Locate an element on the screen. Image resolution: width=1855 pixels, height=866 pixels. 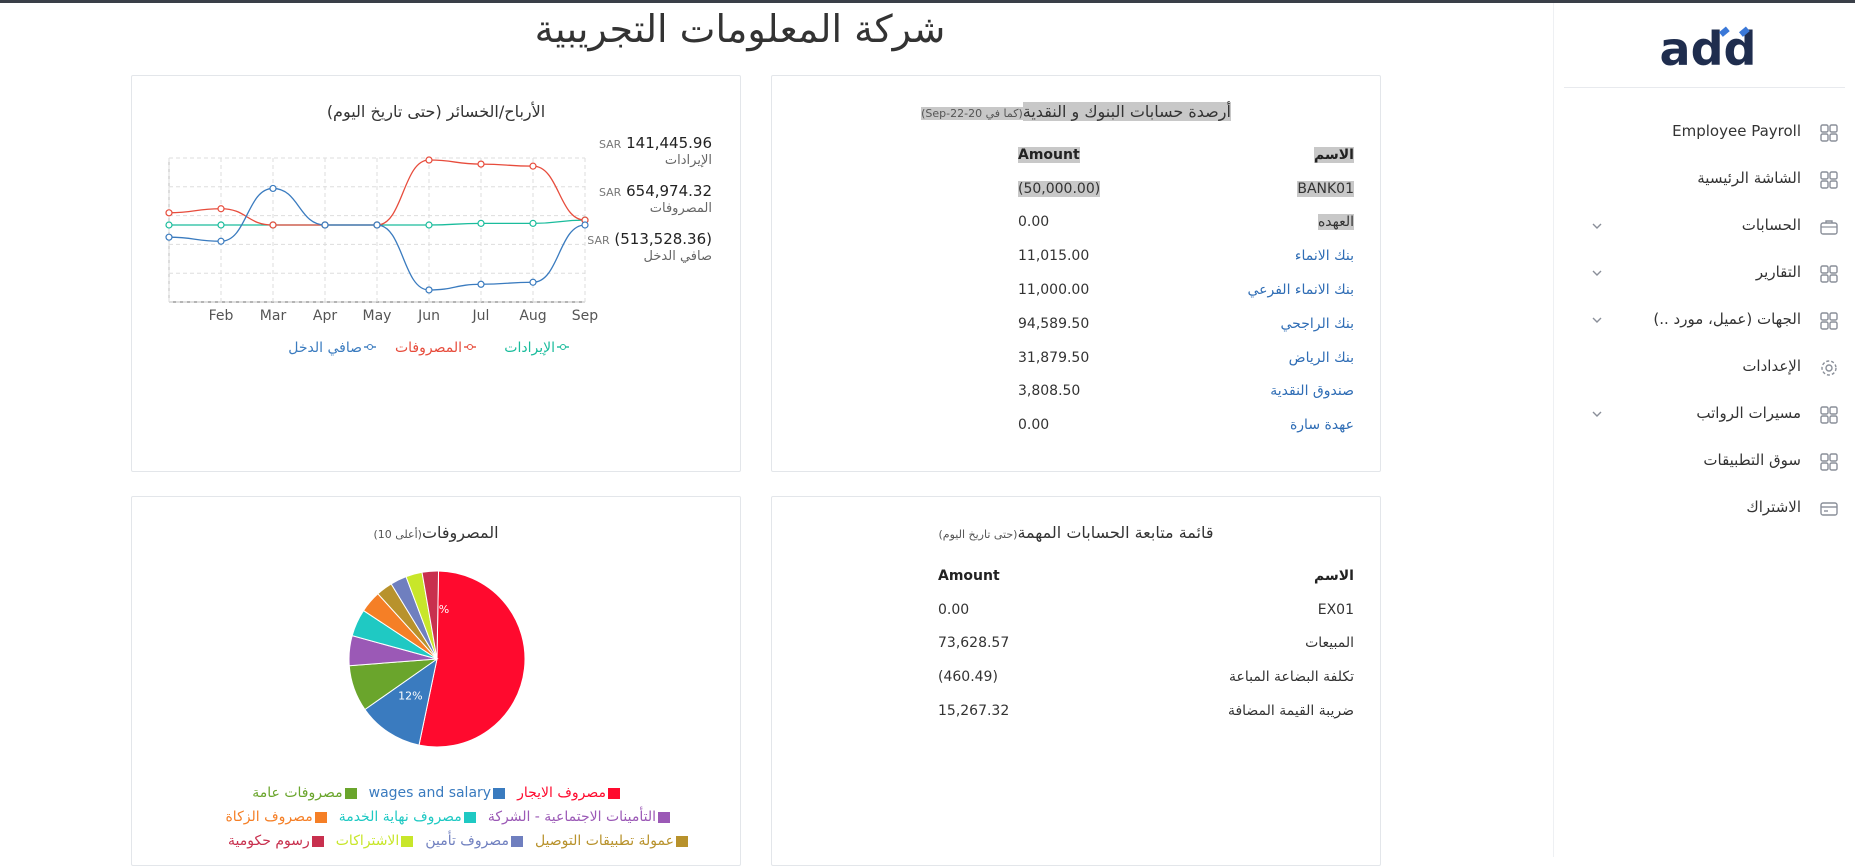
account-name: BANK01 is located at coordinates (1325, 188).